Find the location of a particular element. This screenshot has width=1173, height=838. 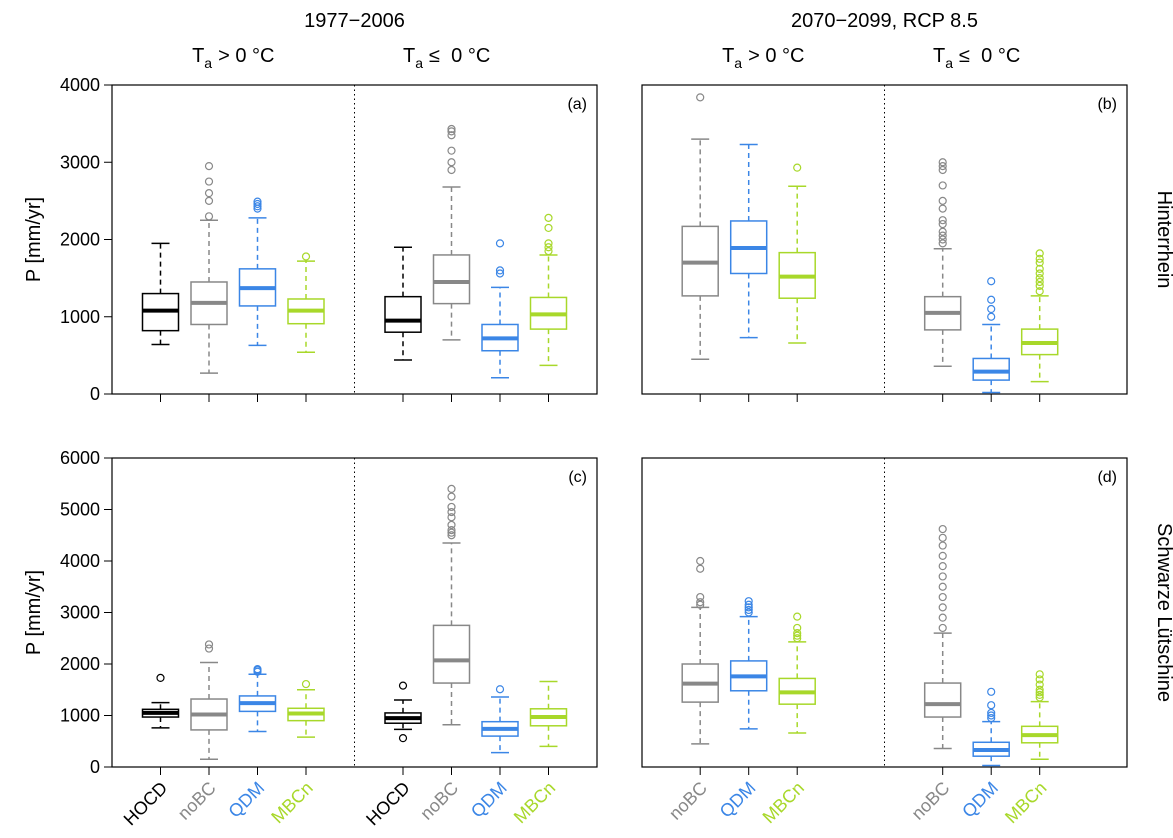

y-tick-label: 3000 is located at coordinates (80, 162).